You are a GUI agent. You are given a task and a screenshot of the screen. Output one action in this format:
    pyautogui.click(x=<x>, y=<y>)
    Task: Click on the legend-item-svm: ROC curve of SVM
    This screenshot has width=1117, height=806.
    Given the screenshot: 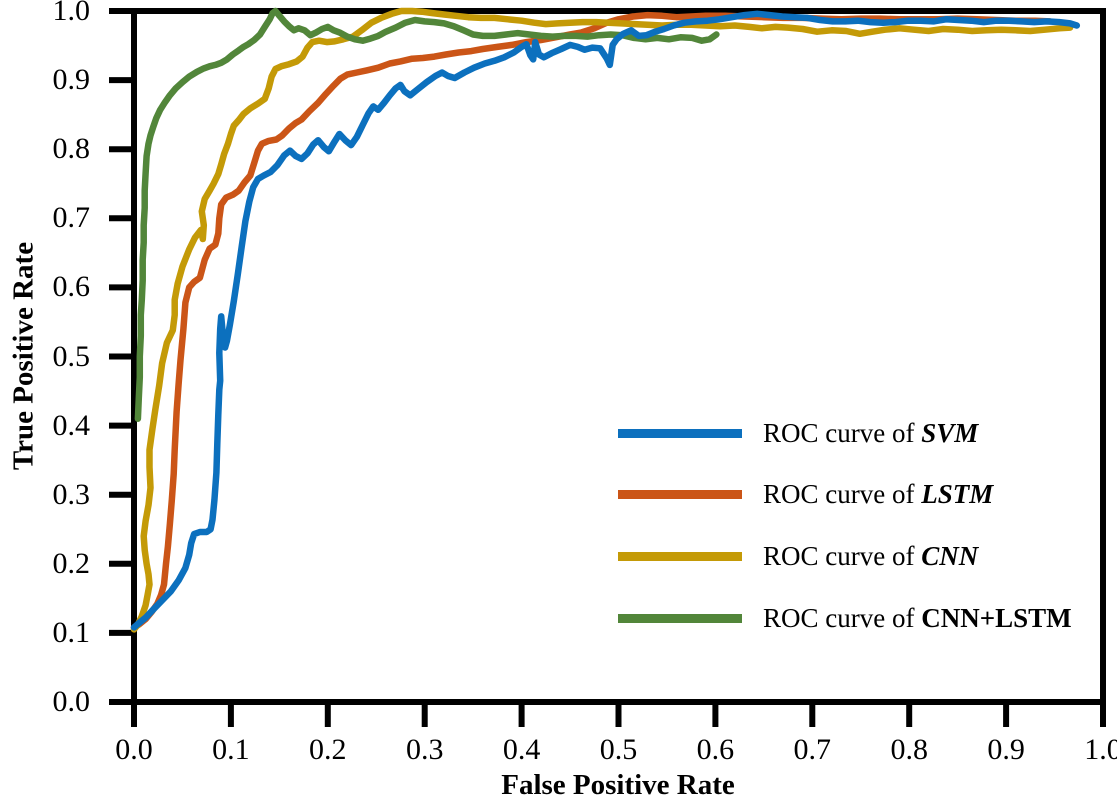 What is the action you would take?
    pyautogui.click(x=798, y=433)
    